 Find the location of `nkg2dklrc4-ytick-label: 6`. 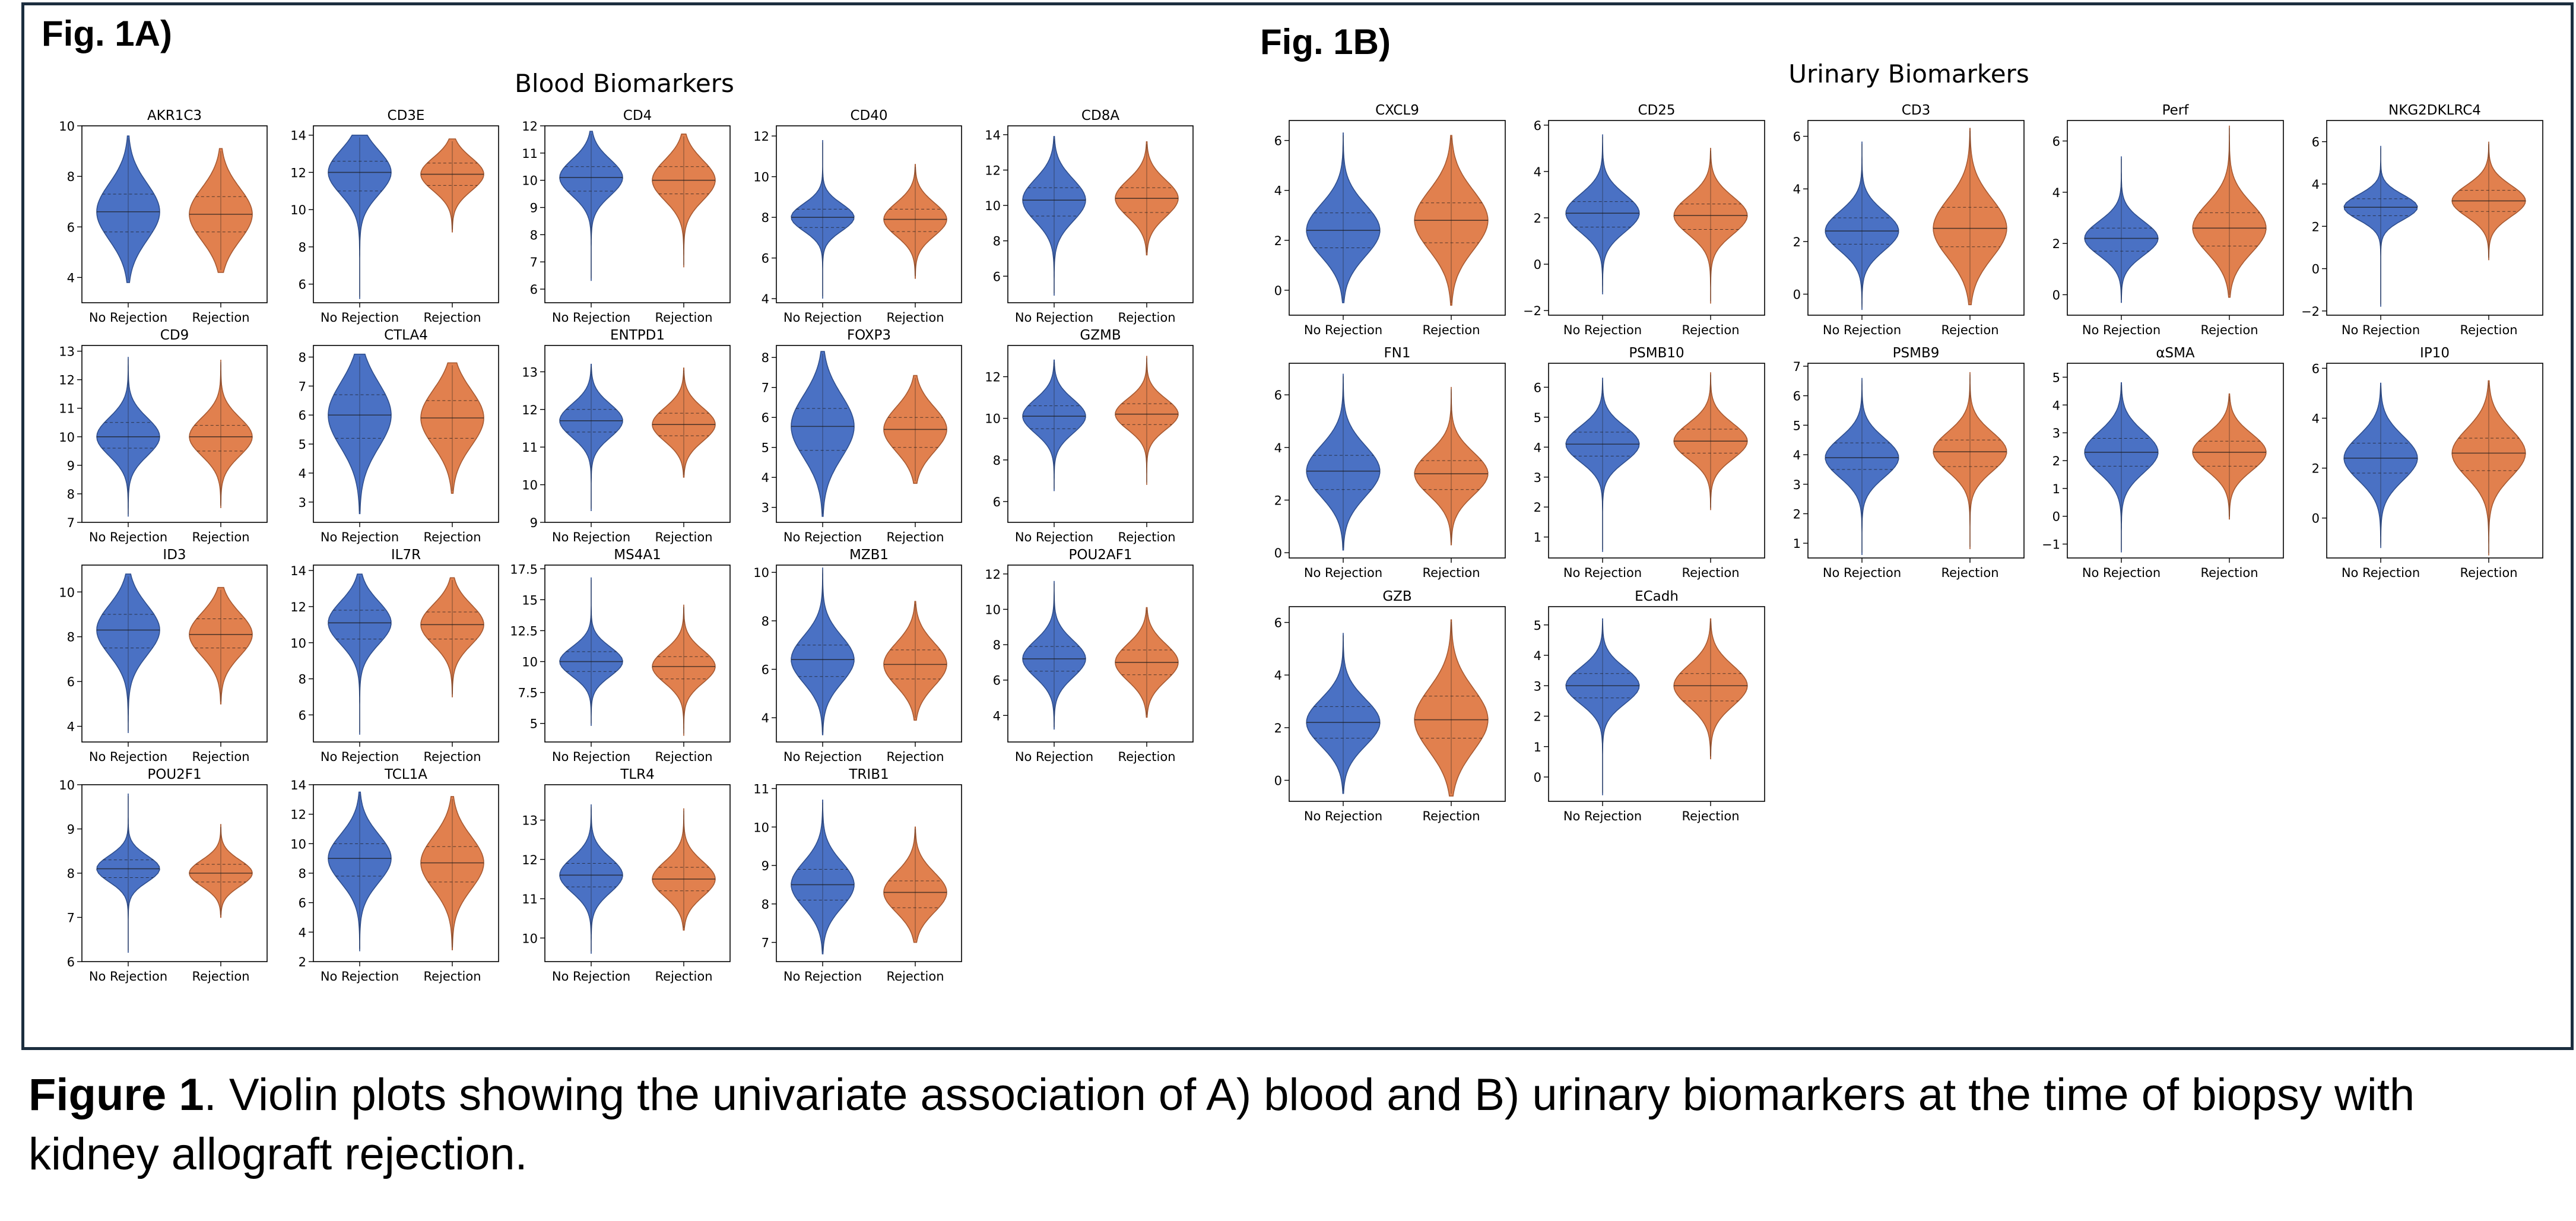

nkg2dklrc4-ytick-label: 6 is located at coordinates (2316, 142).